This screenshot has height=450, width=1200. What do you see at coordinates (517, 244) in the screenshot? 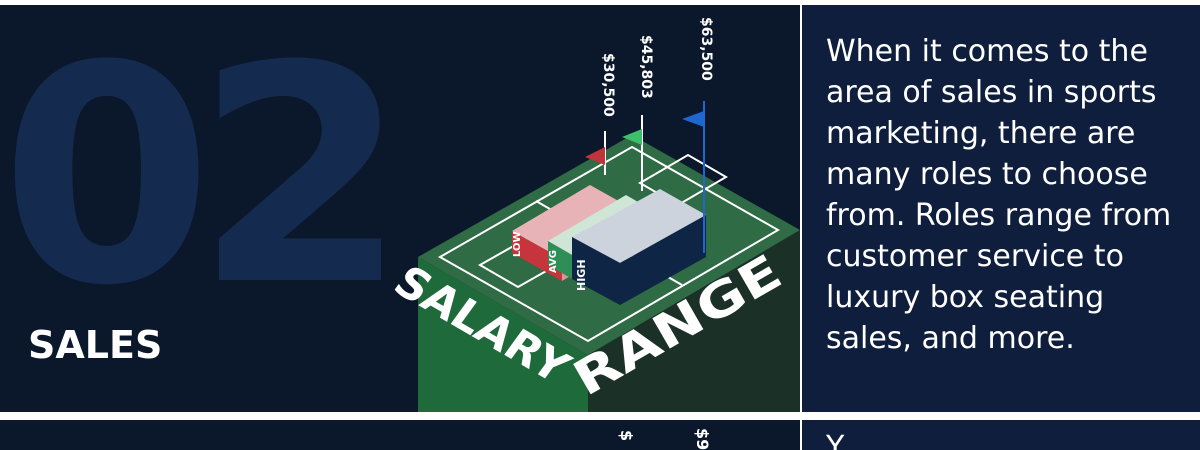
I see `bar-low-text: LOW` at bounding box center [517, 244].